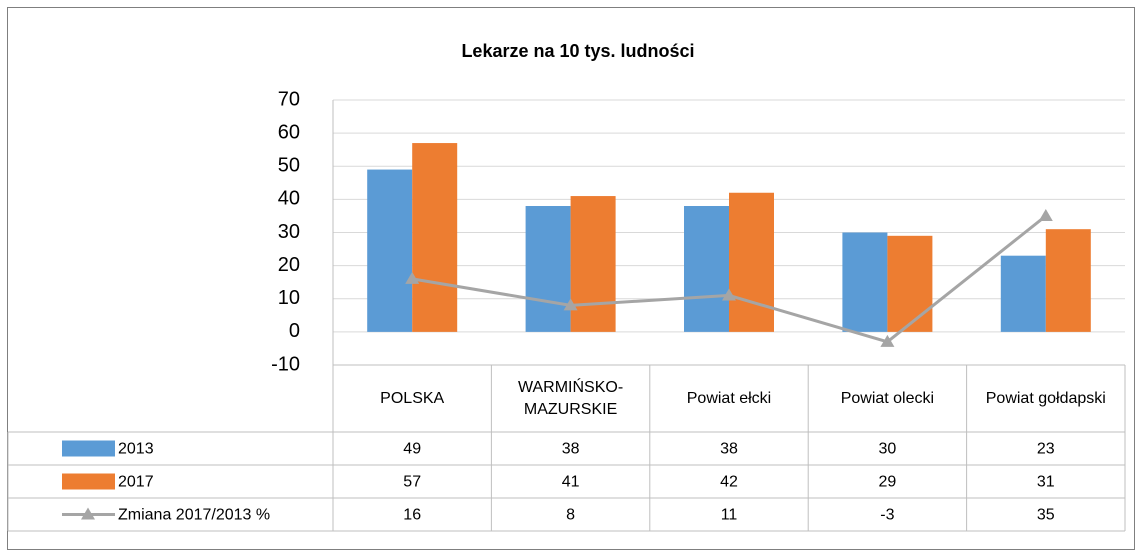 The height and width of the screenshot is (556, 1142). What do you see at coordinates (194, 515) in the screenshot?
I see `legend-label: Zmiana 2017/2013 %` at bounding box center [194, 515].